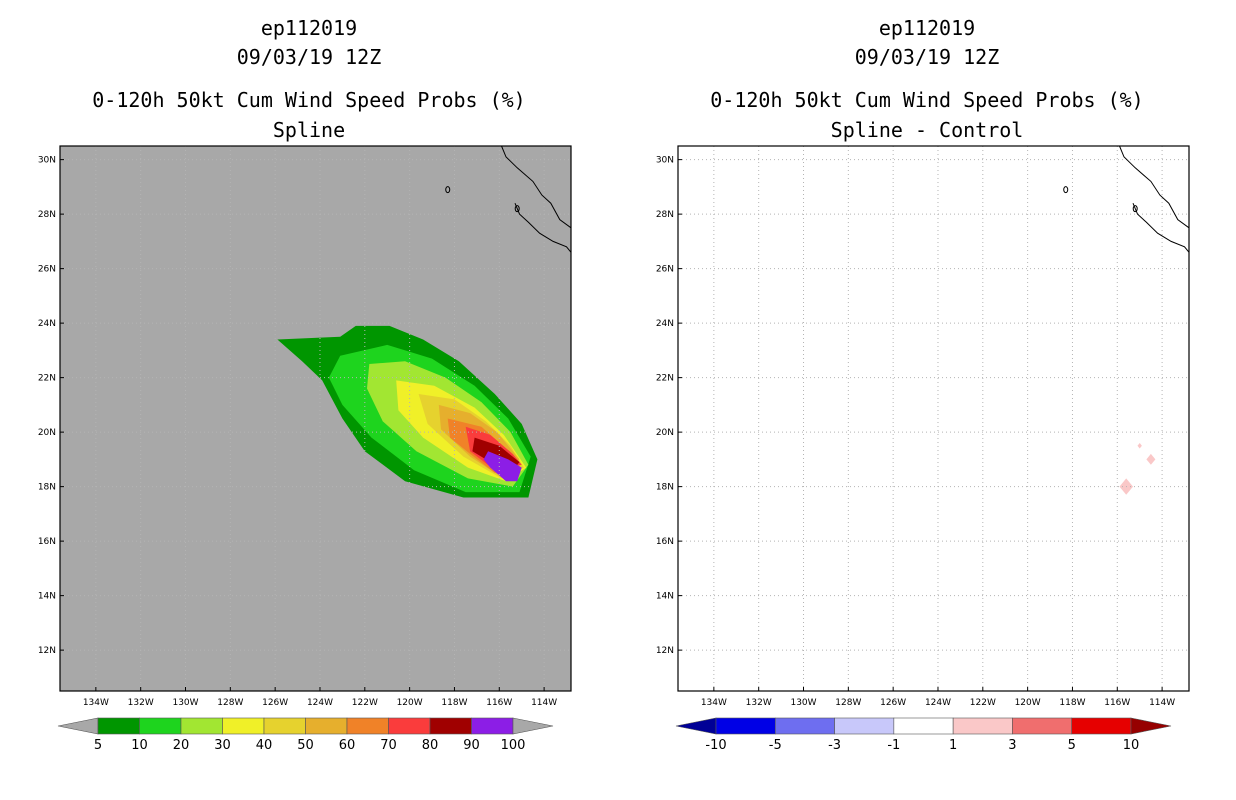 Image resolution: width=1236 pixels, height=800 pixels. I want to click on colorbar-label: 80, so click(430, 745).